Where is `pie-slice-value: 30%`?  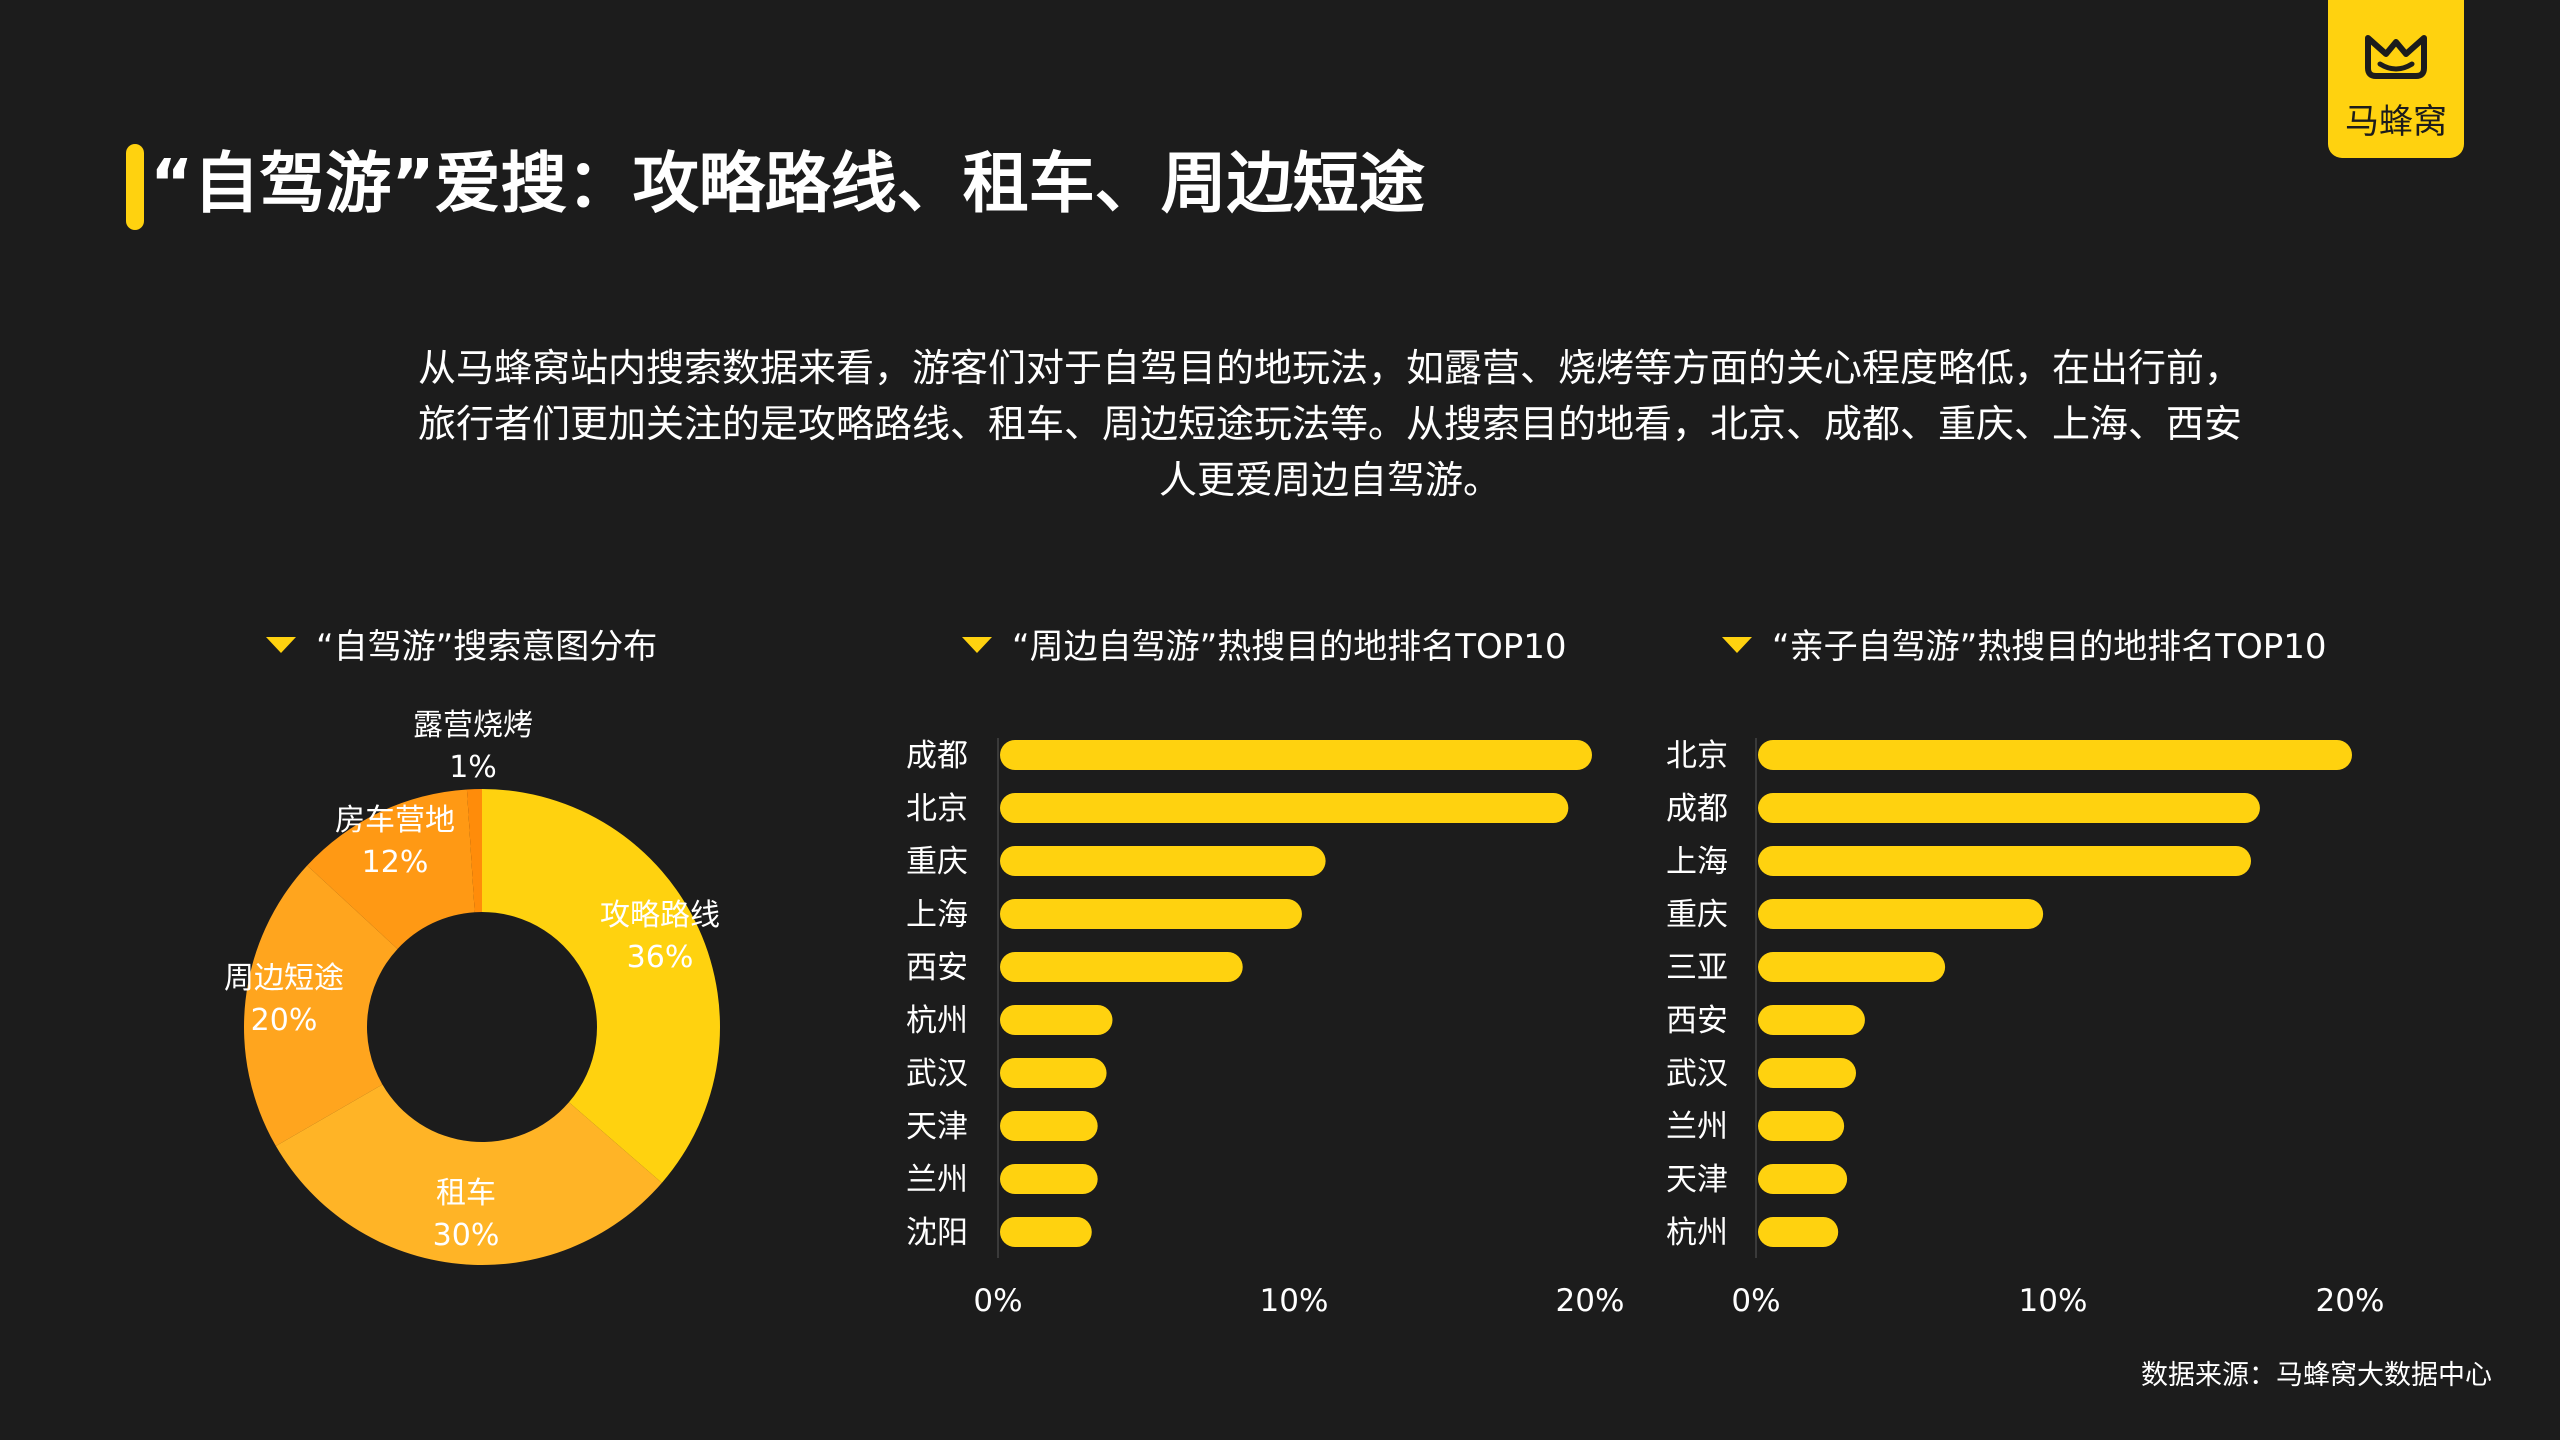
pie-slice-value: 30% is located at coordinates (466, 1235).